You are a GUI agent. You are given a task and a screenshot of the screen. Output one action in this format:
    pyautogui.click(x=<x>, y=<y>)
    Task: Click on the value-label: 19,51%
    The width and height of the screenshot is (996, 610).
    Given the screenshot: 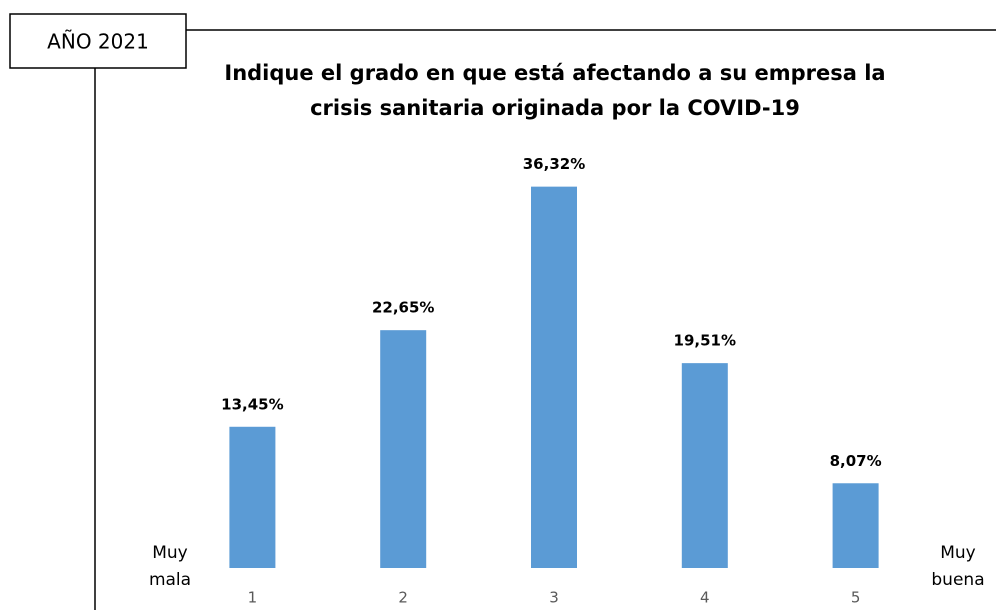 What is the action you would take?
    pyautogui.click(x=705, y=341)
    